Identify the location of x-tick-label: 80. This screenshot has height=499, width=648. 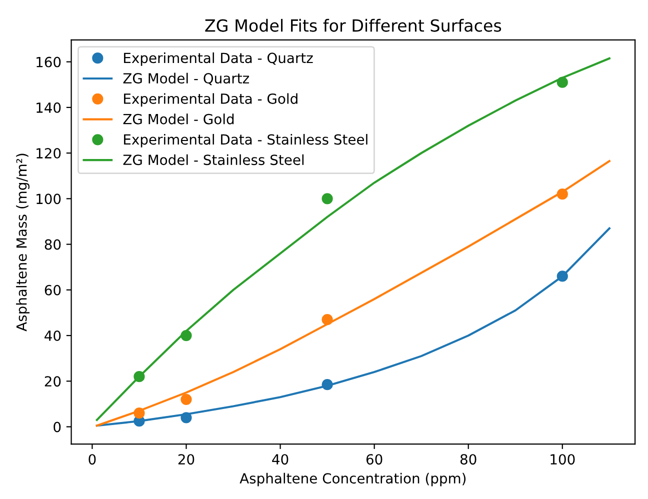
(468, 459).